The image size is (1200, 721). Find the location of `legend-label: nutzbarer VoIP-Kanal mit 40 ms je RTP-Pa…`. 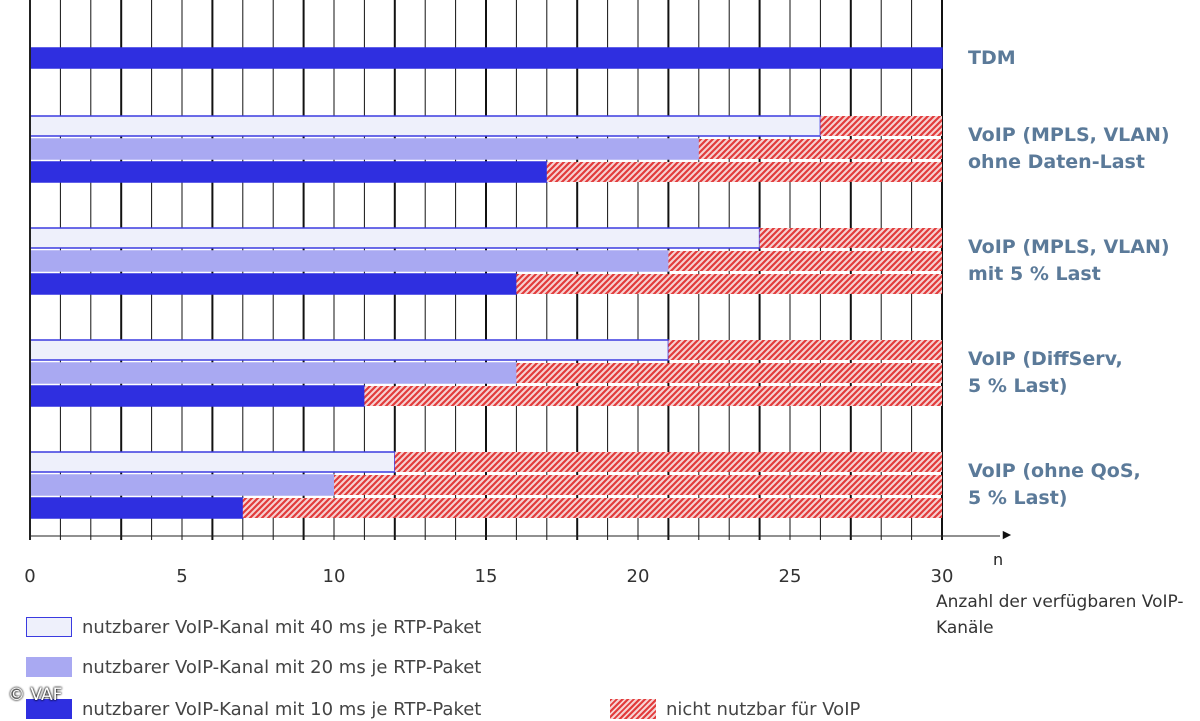

legend-label: nutzbarer VoIP-Kanal mit 40 ms je RTP-Pa… is located at coordinates (282, 627).